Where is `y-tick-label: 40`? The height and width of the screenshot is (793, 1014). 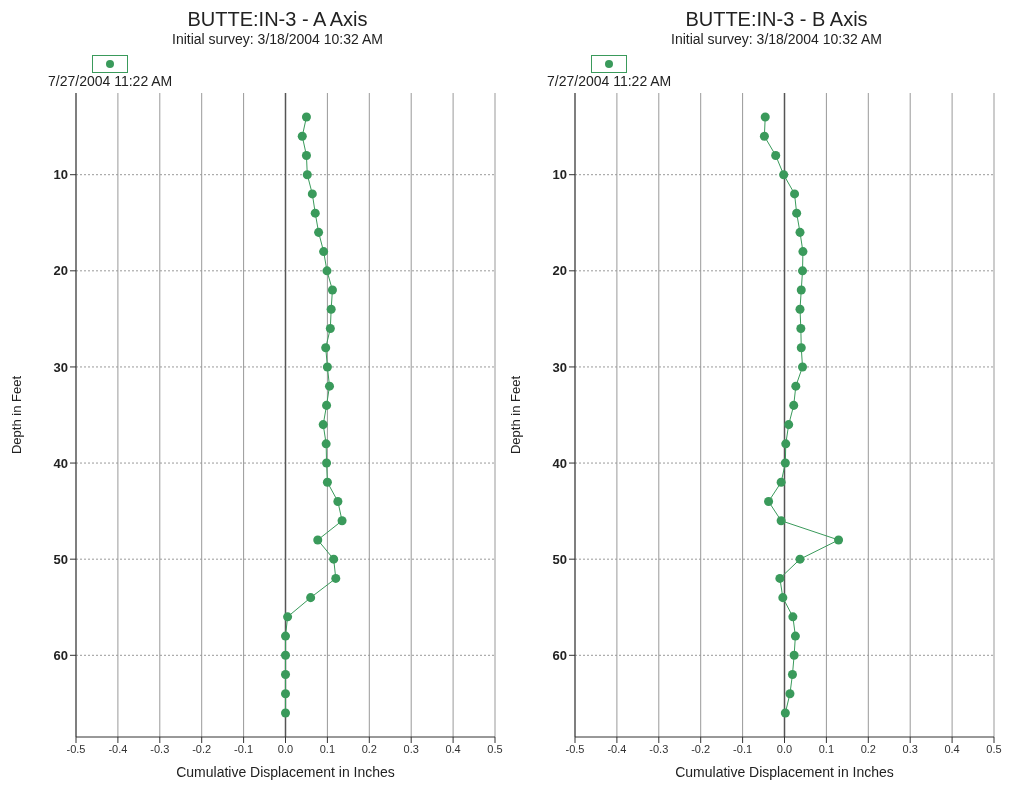
y-tick-label: 40 is located at coordinates (60, 463).